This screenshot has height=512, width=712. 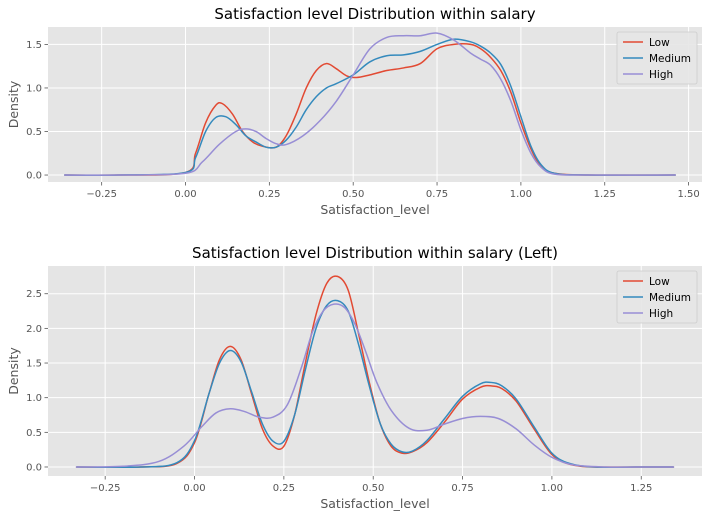 I want to click on y-tick-label: 2.0, so click(x=34, y=329).